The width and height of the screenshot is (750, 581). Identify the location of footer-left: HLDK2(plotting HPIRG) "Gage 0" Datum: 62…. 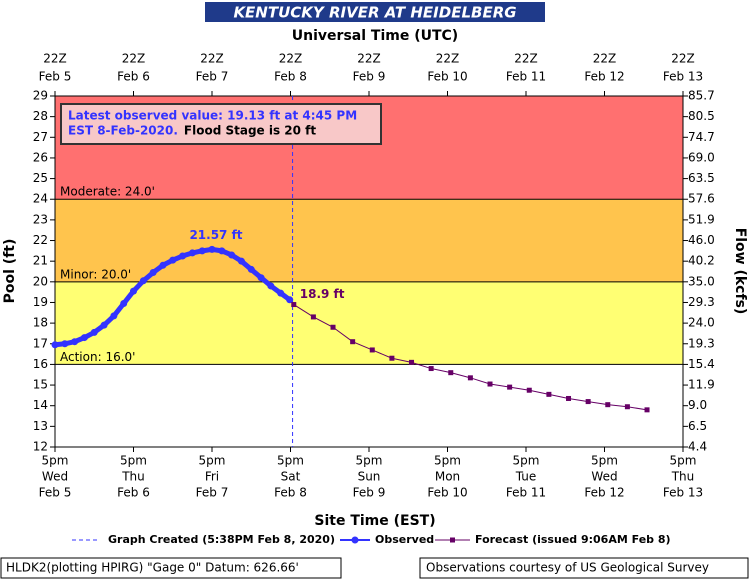
(152, 568).